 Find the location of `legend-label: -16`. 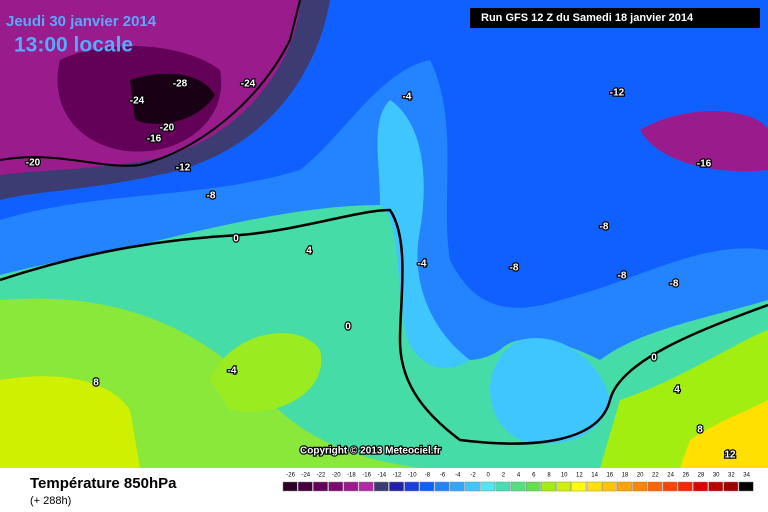

legend-label: -16 is located at coordinates (366, 476).